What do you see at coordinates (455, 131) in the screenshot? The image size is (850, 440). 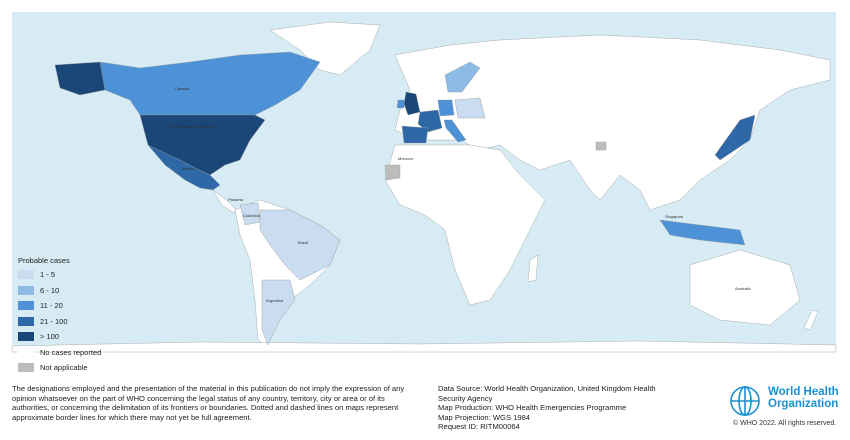 I see `italy` at bounding box center [455, 131].